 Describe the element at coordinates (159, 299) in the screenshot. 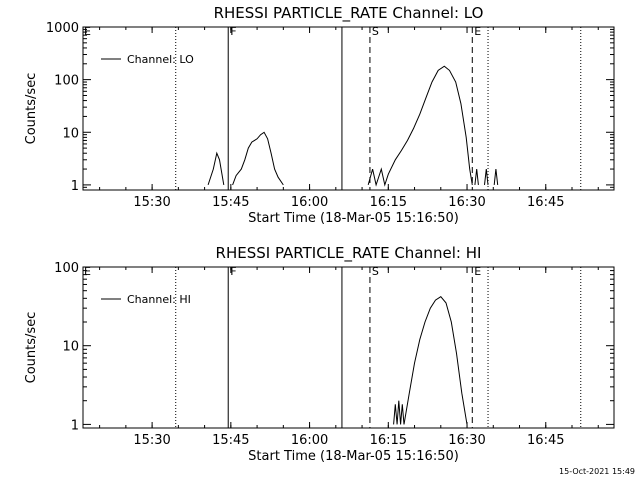

I see `legend-entry: Channel: HI` at that location.